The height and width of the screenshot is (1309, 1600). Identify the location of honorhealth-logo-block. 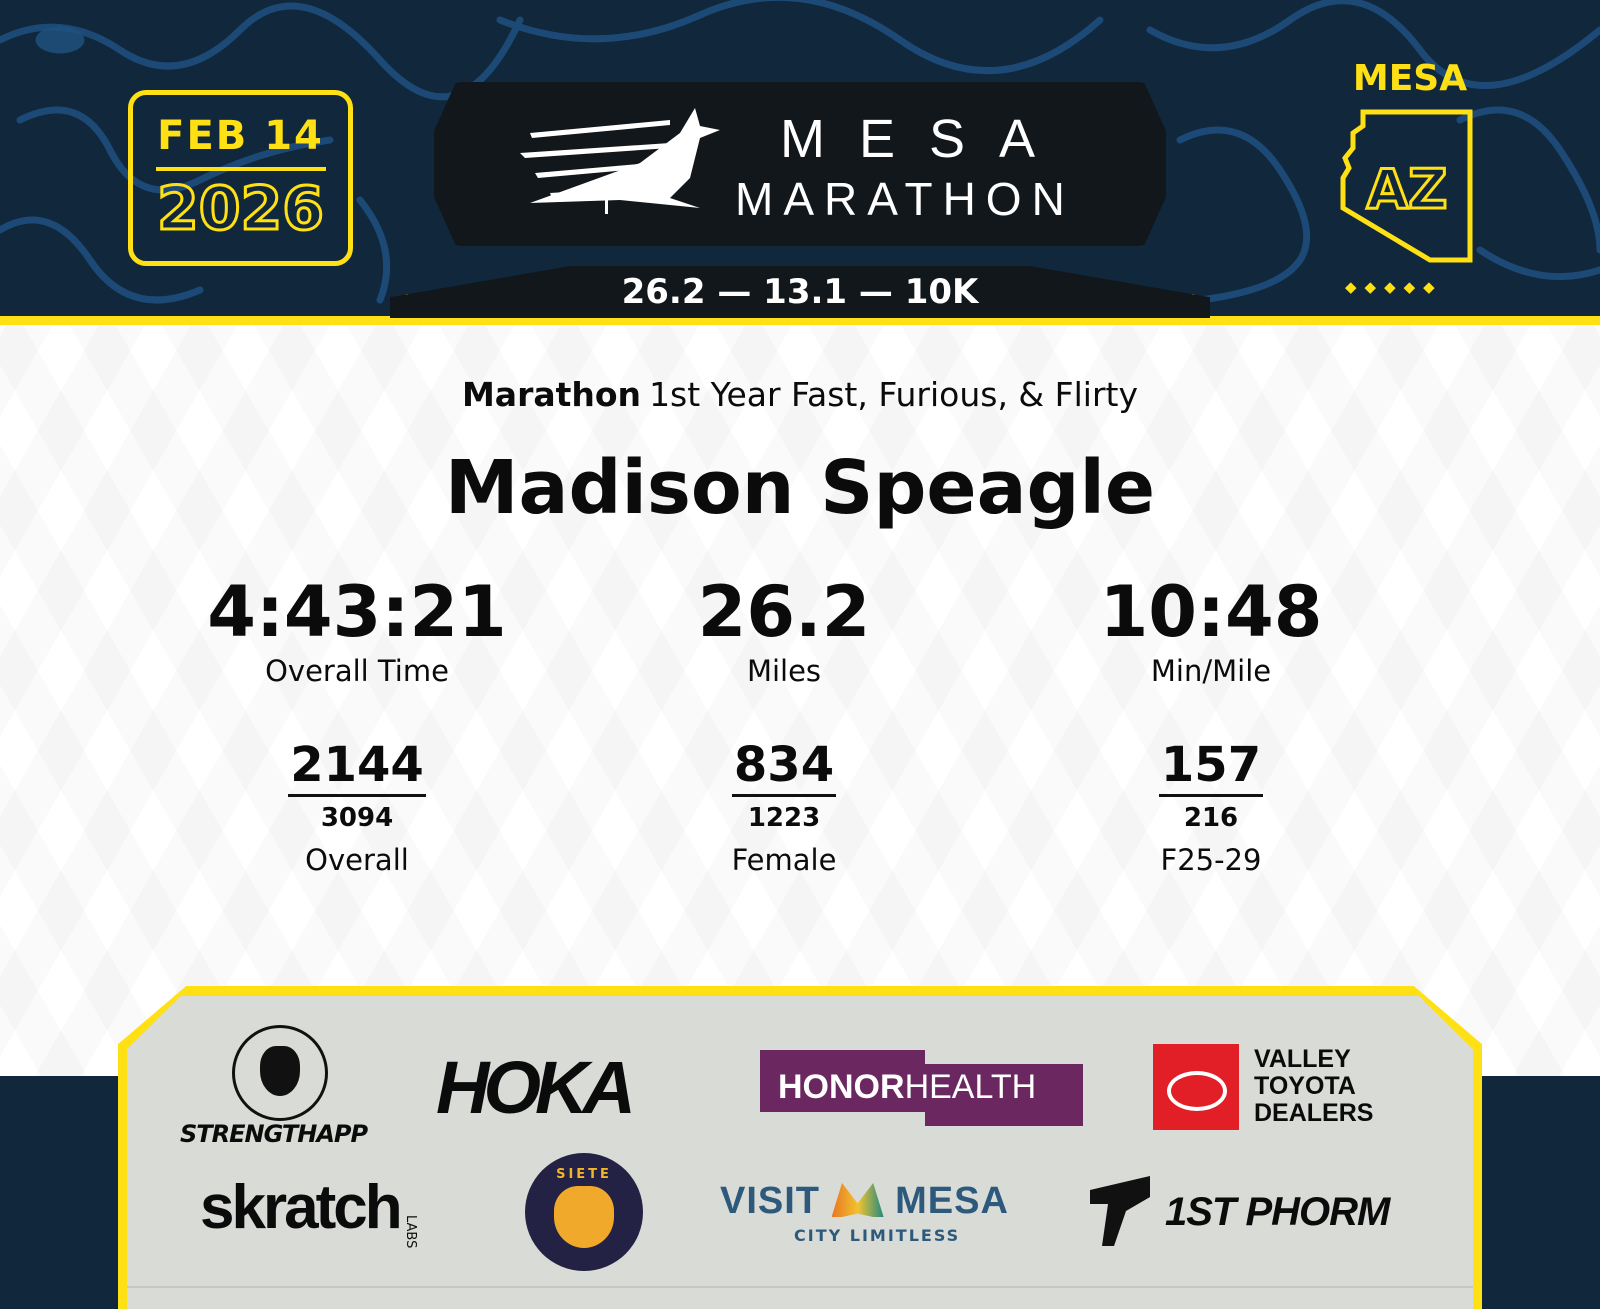
(842, 1081).